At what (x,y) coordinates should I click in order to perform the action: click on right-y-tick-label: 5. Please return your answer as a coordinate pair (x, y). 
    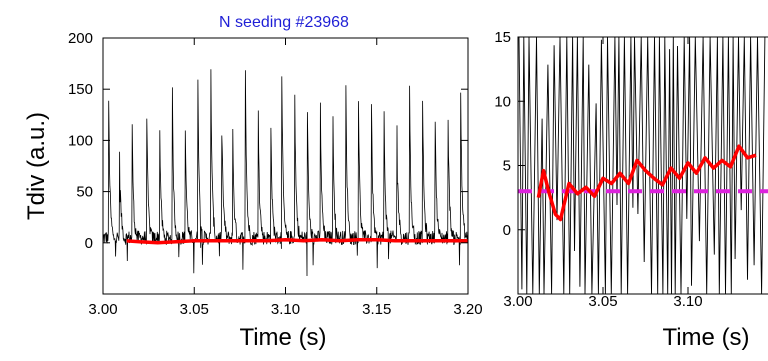
    Looking at the image, I should click on (507, 166).